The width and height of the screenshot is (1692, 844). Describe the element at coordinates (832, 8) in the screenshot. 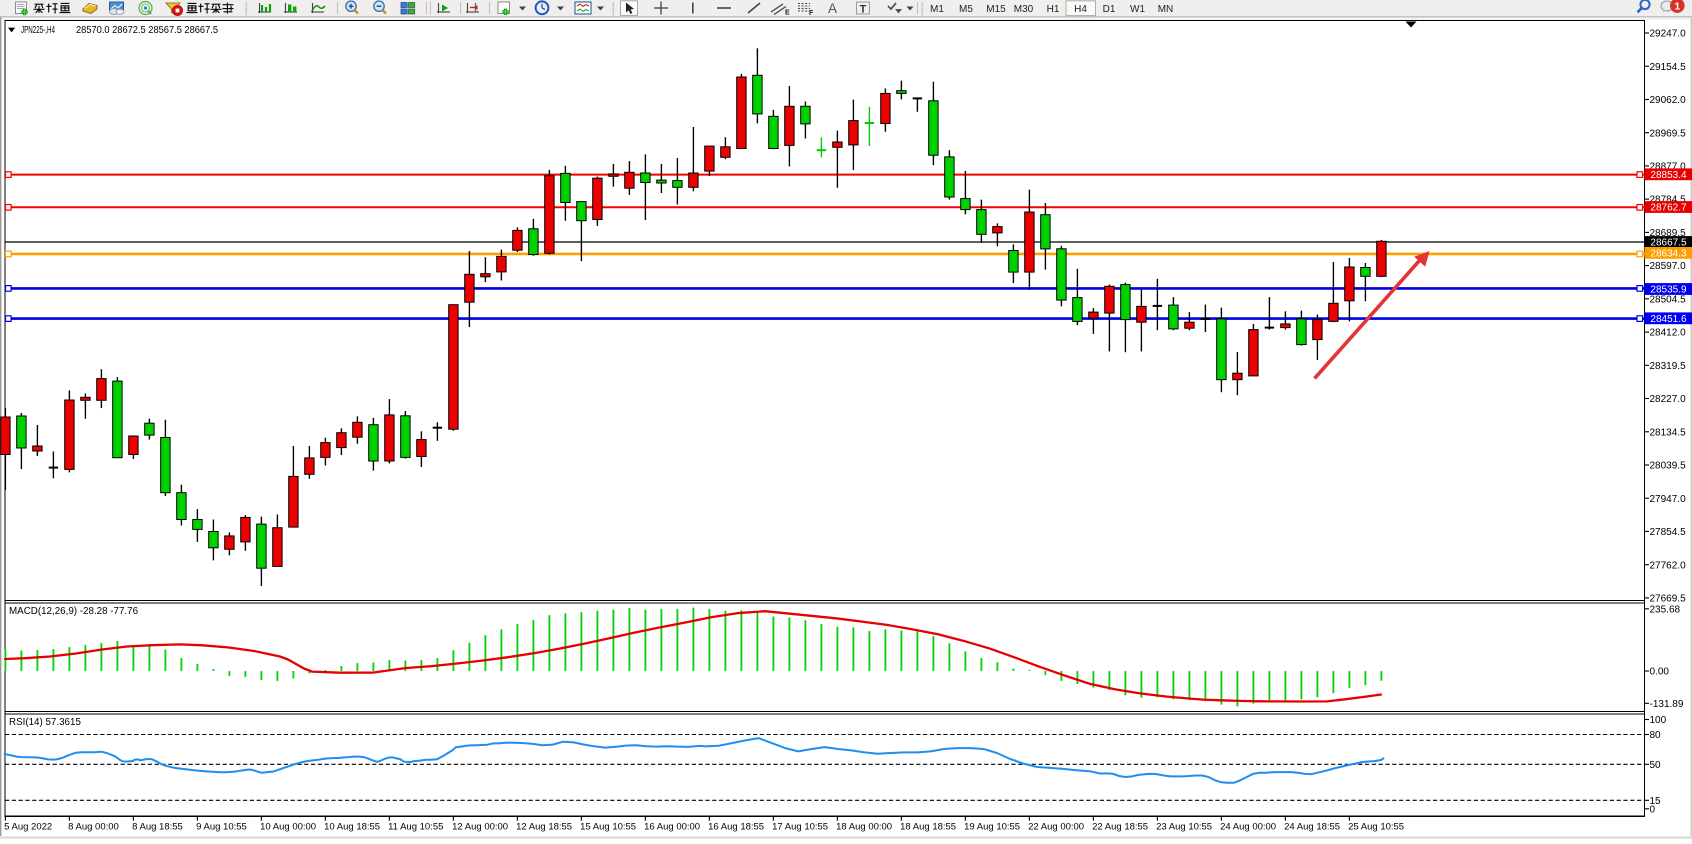

I see `svg-text: A` at that location.